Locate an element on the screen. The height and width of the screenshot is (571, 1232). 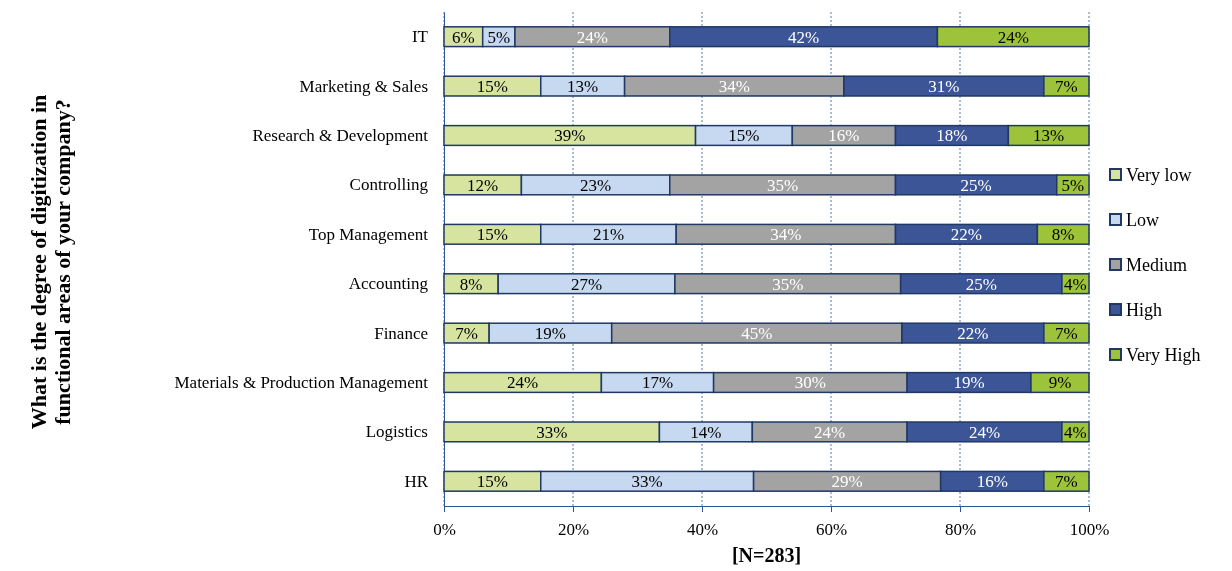
y-tick-label: Logistics is located at coordinates (396, 432).